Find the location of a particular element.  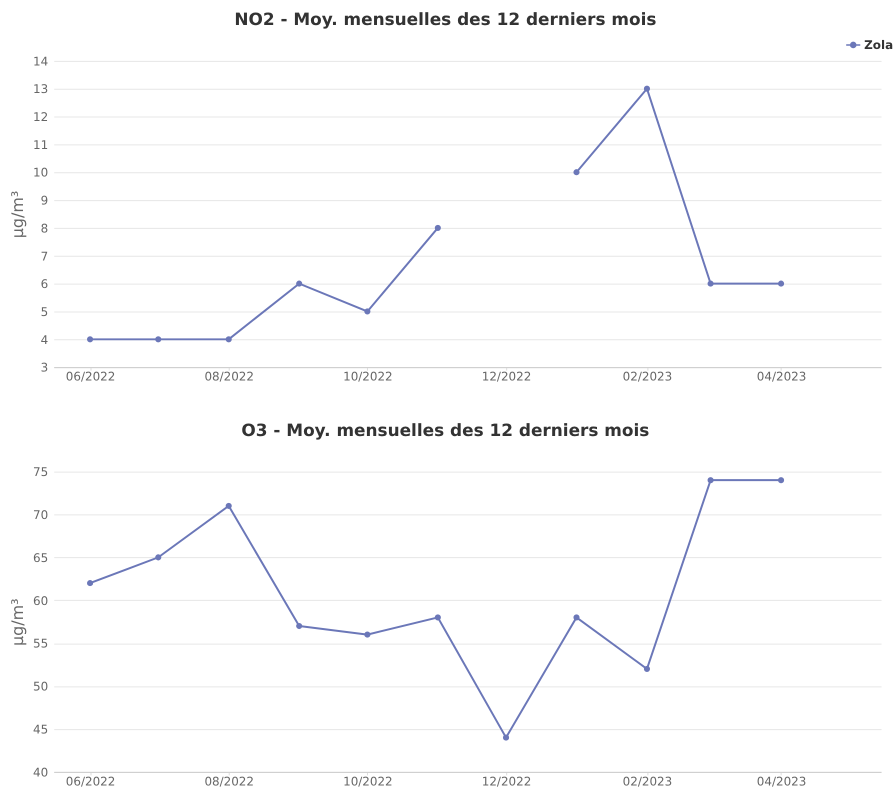

legend-label: Zola is located at coordinates (879, 45).